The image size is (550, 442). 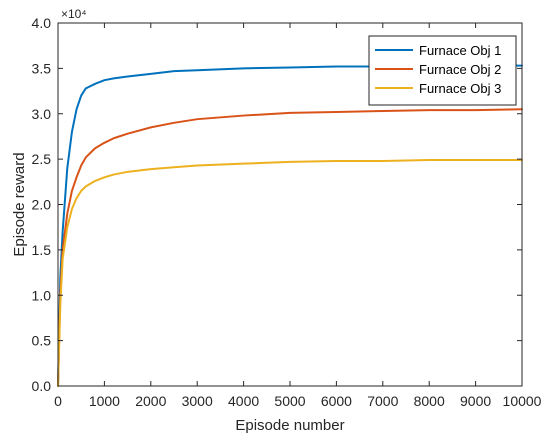 I want to click on y-axis-title: Episode reward, so click(x=19, y=204).